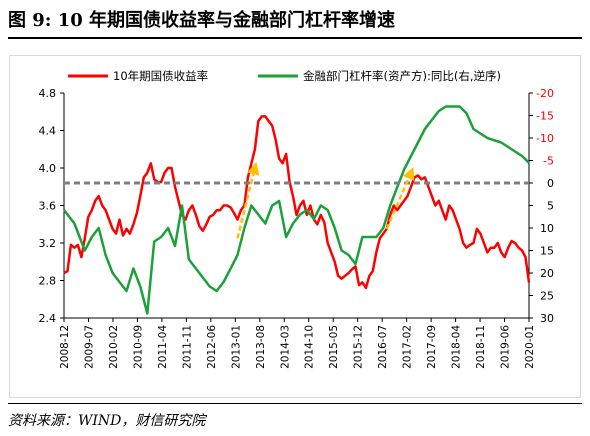  I want to click on left-tick-label: 3.6, so click(48, 206).